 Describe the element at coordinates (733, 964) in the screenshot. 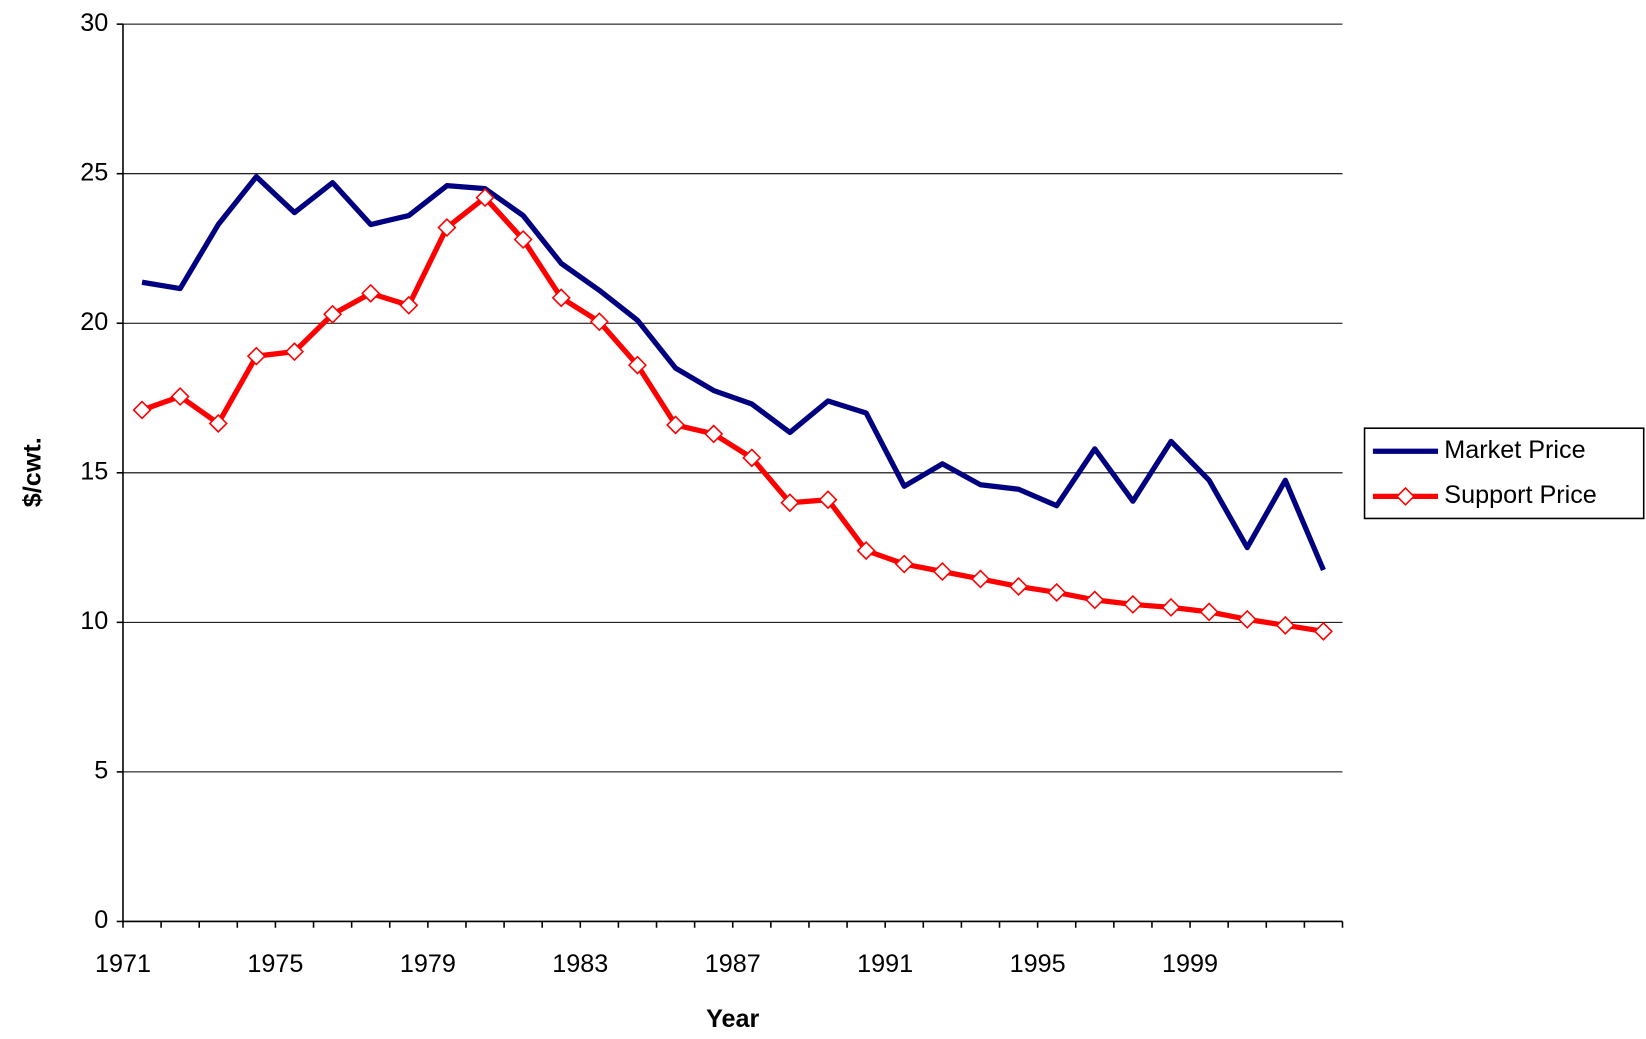

I see `x-tick-label: 1987` at that location.